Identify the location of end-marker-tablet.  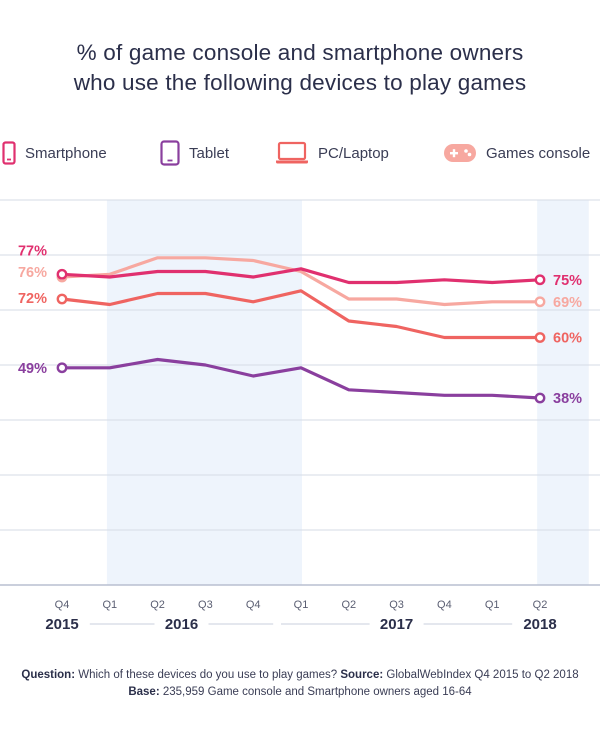
(540, 398).